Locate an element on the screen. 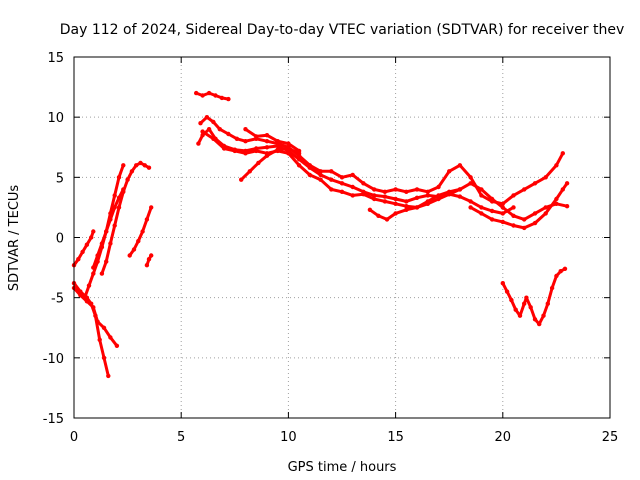 The image size is (640, 480). y-tick-label: -15 is located at coordinates (53, 419).